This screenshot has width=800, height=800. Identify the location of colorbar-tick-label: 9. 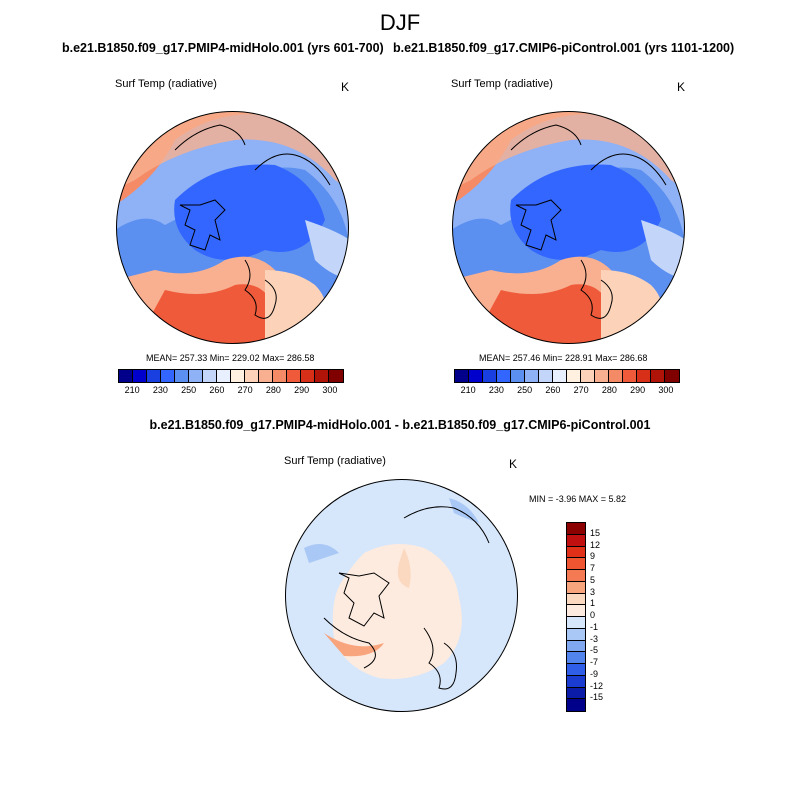
(593, 556).